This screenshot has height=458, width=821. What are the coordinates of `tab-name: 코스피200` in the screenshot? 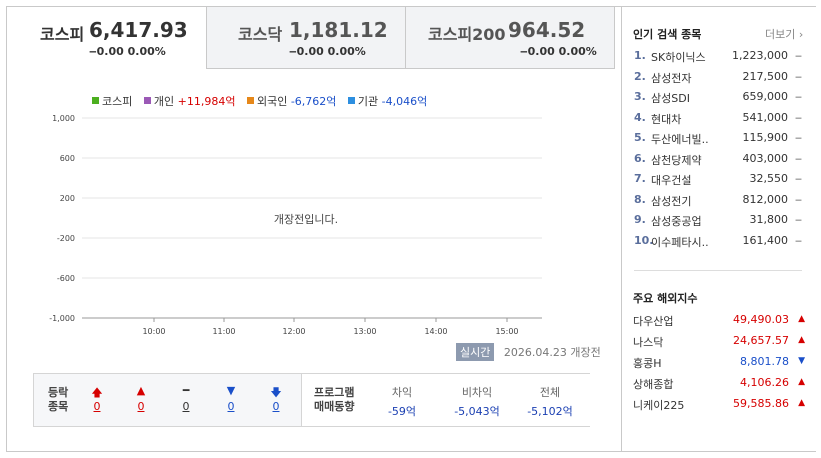 It's located at (467, 34).